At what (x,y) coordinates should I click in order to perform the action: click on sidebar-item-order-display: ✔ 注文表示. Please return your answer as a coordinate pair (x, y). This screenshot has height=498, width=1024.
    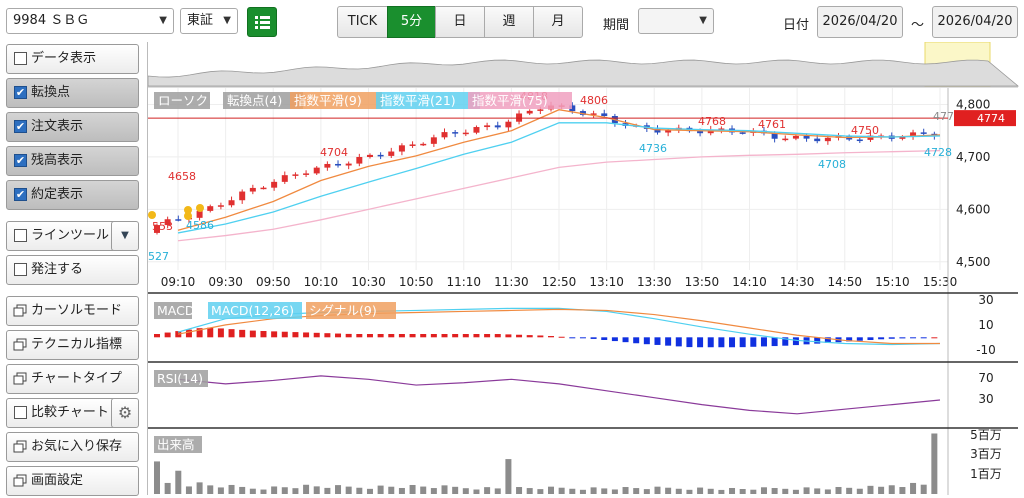
    Looking at the image, I should click on (72, 127).